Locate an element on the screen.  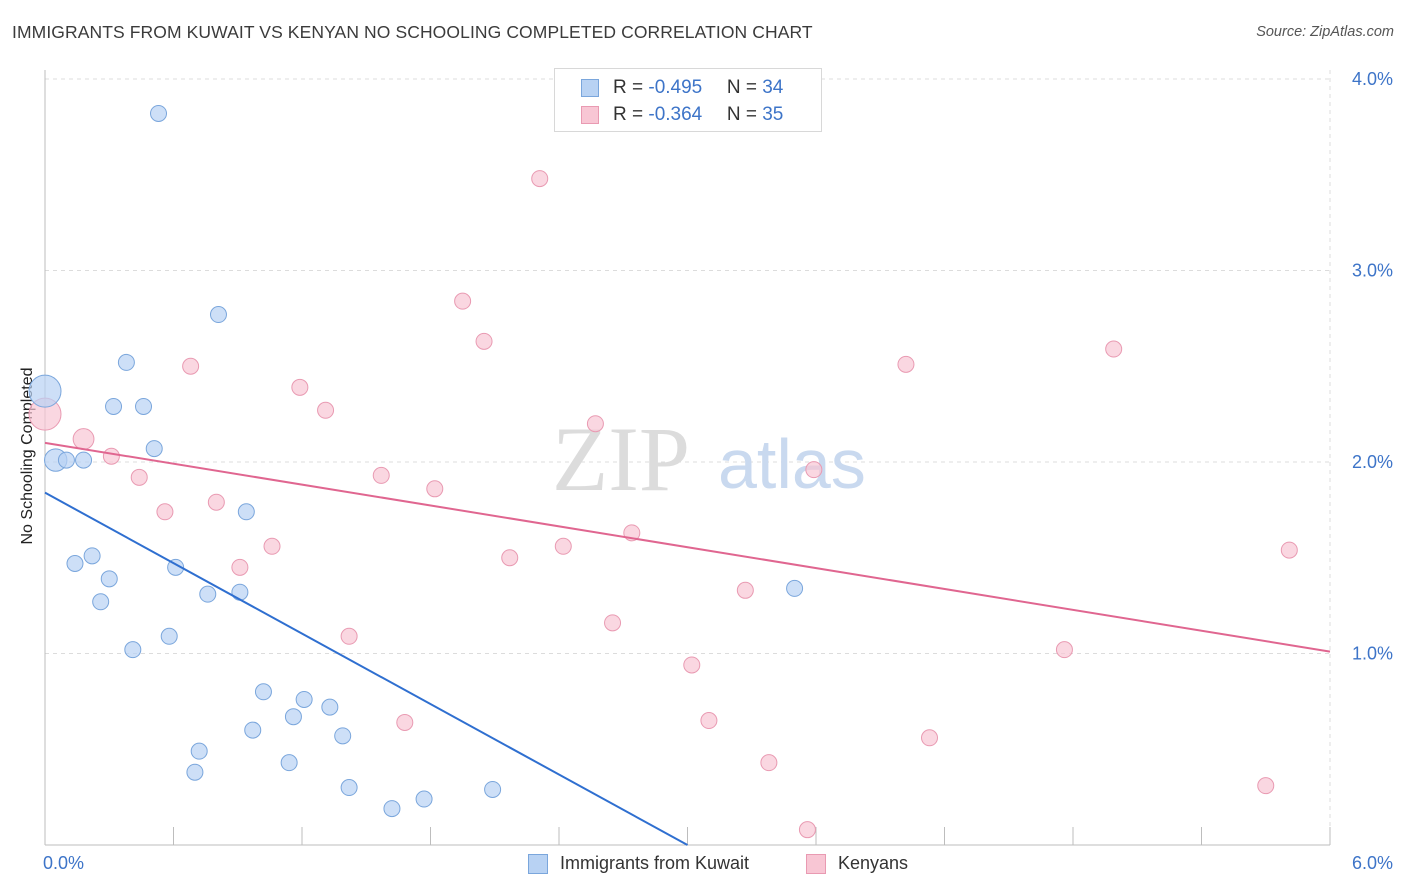
series-legend: Immigrants from Kuwait Kenyans is located at coordinates (703, 865).